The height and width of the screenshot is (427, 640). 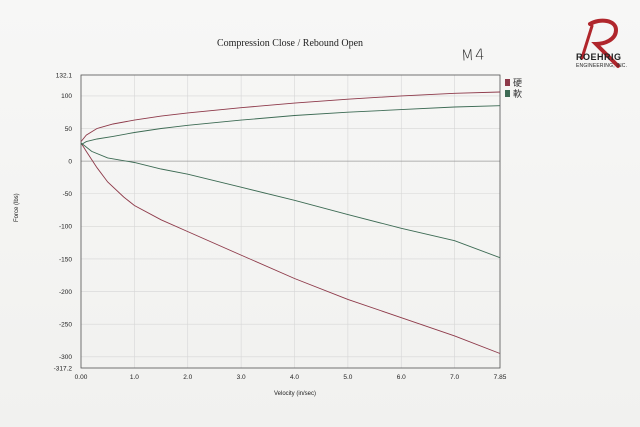 I want to click on x-tick-label: 4.0, so click(x=294, y=377).